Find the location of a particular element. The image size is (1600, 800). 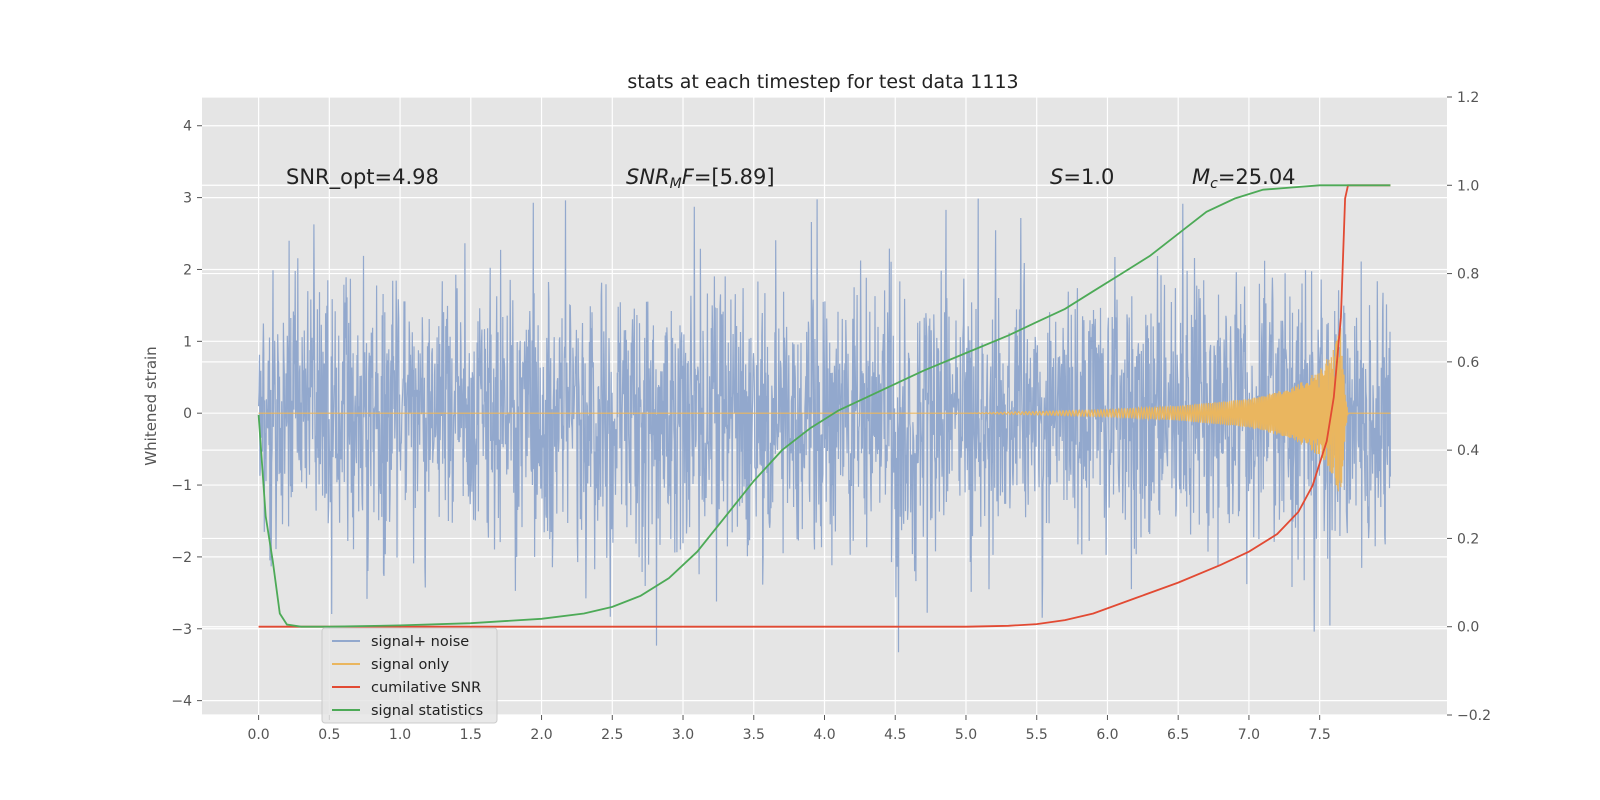

y2-tick-label: −0.2 is located at coordinates (1474, 716).